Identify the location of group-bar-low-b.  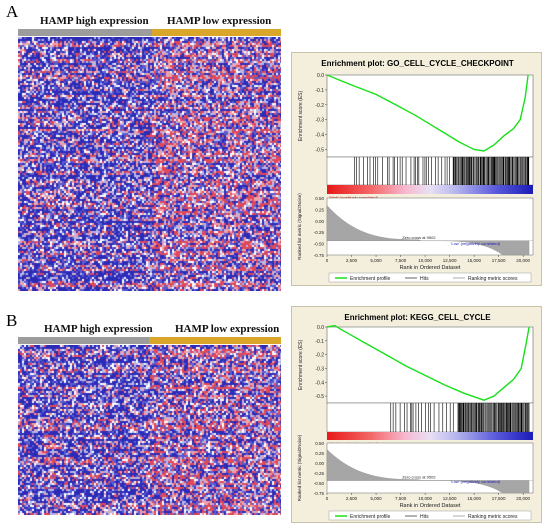
(215, 340).